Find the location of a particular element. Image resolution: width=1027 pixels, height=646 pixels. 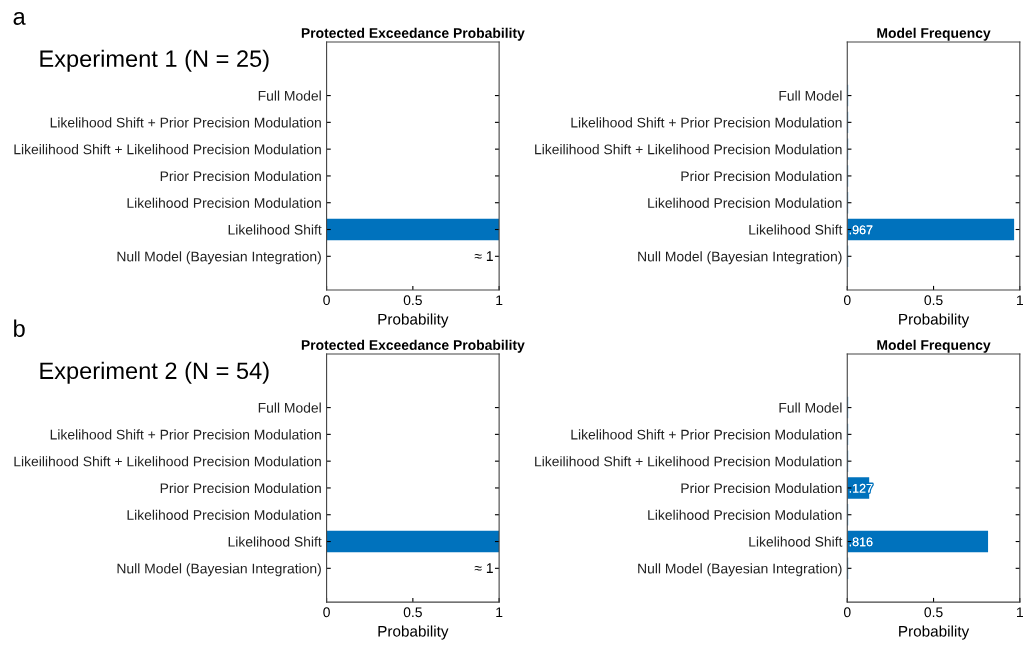

data-label: .967 is located at coordinates (861, 230).